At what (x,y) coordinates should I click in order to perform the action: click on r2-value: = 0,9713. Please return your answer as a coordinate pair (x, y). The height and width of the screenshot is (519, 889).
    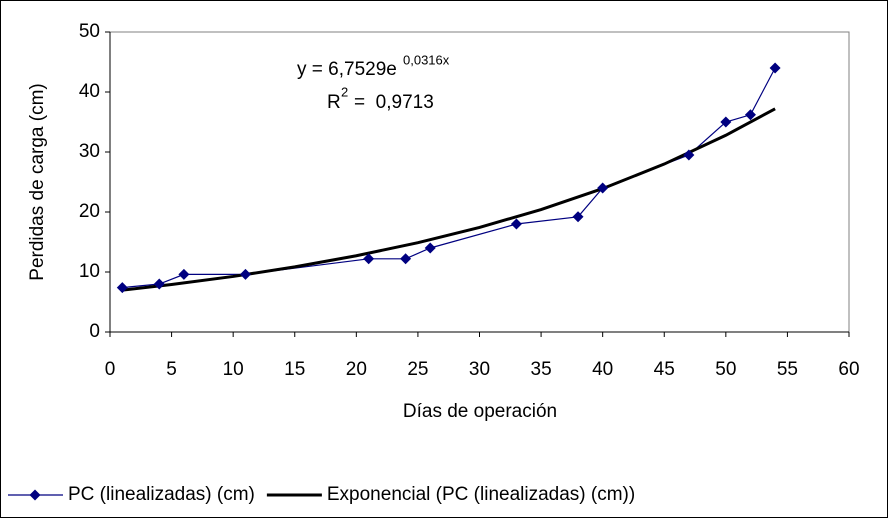
    Looking at the image, I should click on (394, 102).